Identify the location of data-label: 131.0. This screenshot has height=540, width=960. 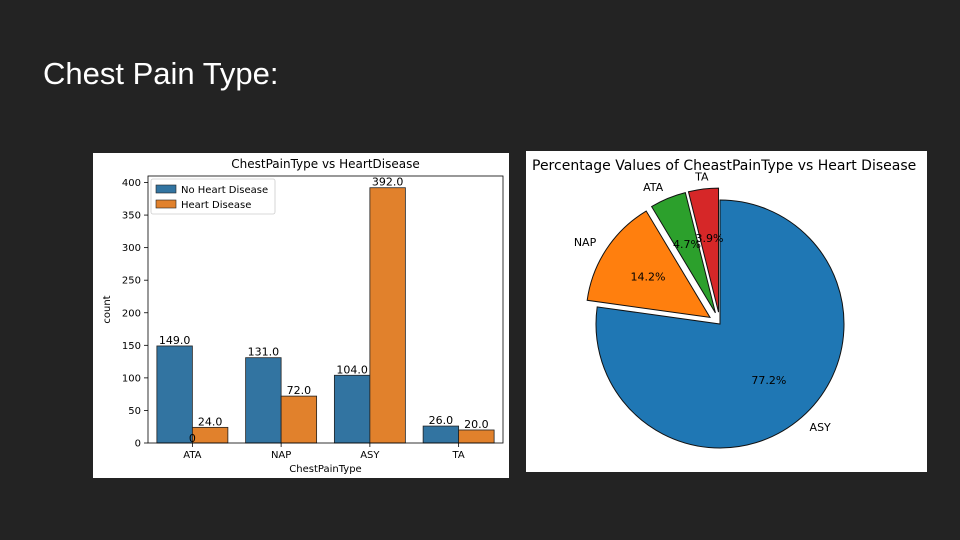
(264, 352).